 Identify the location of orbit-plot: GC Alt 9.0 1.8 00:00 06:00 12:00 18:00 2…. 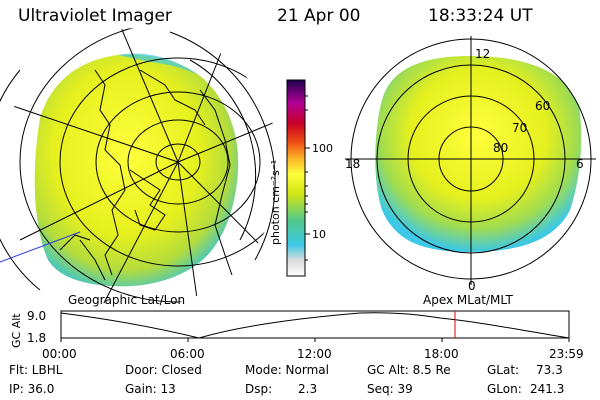
(297, 335).